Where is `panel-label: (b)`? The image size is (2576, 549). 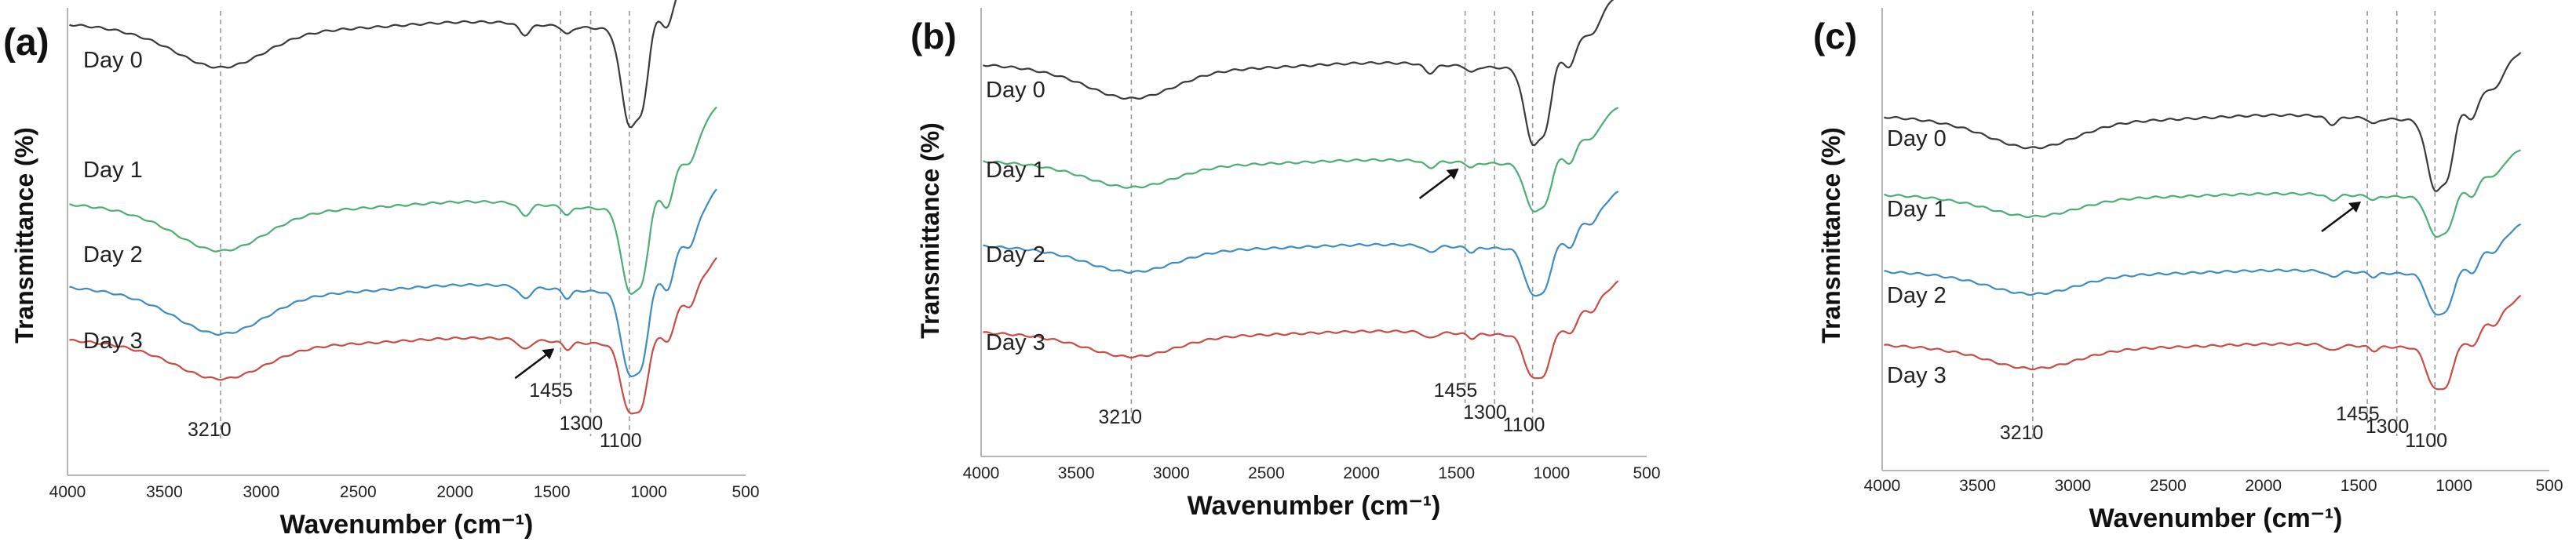 panel-label: (b) is located at coordinates (933, 36).